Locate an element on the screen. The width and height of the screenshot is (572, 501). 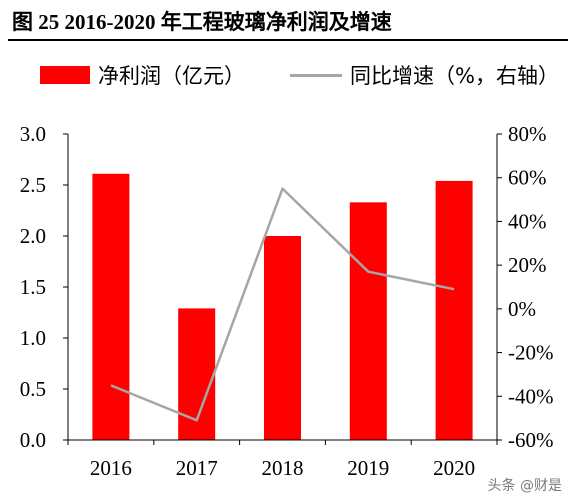
legend-swatch-line is located at coordinates (316, 75).